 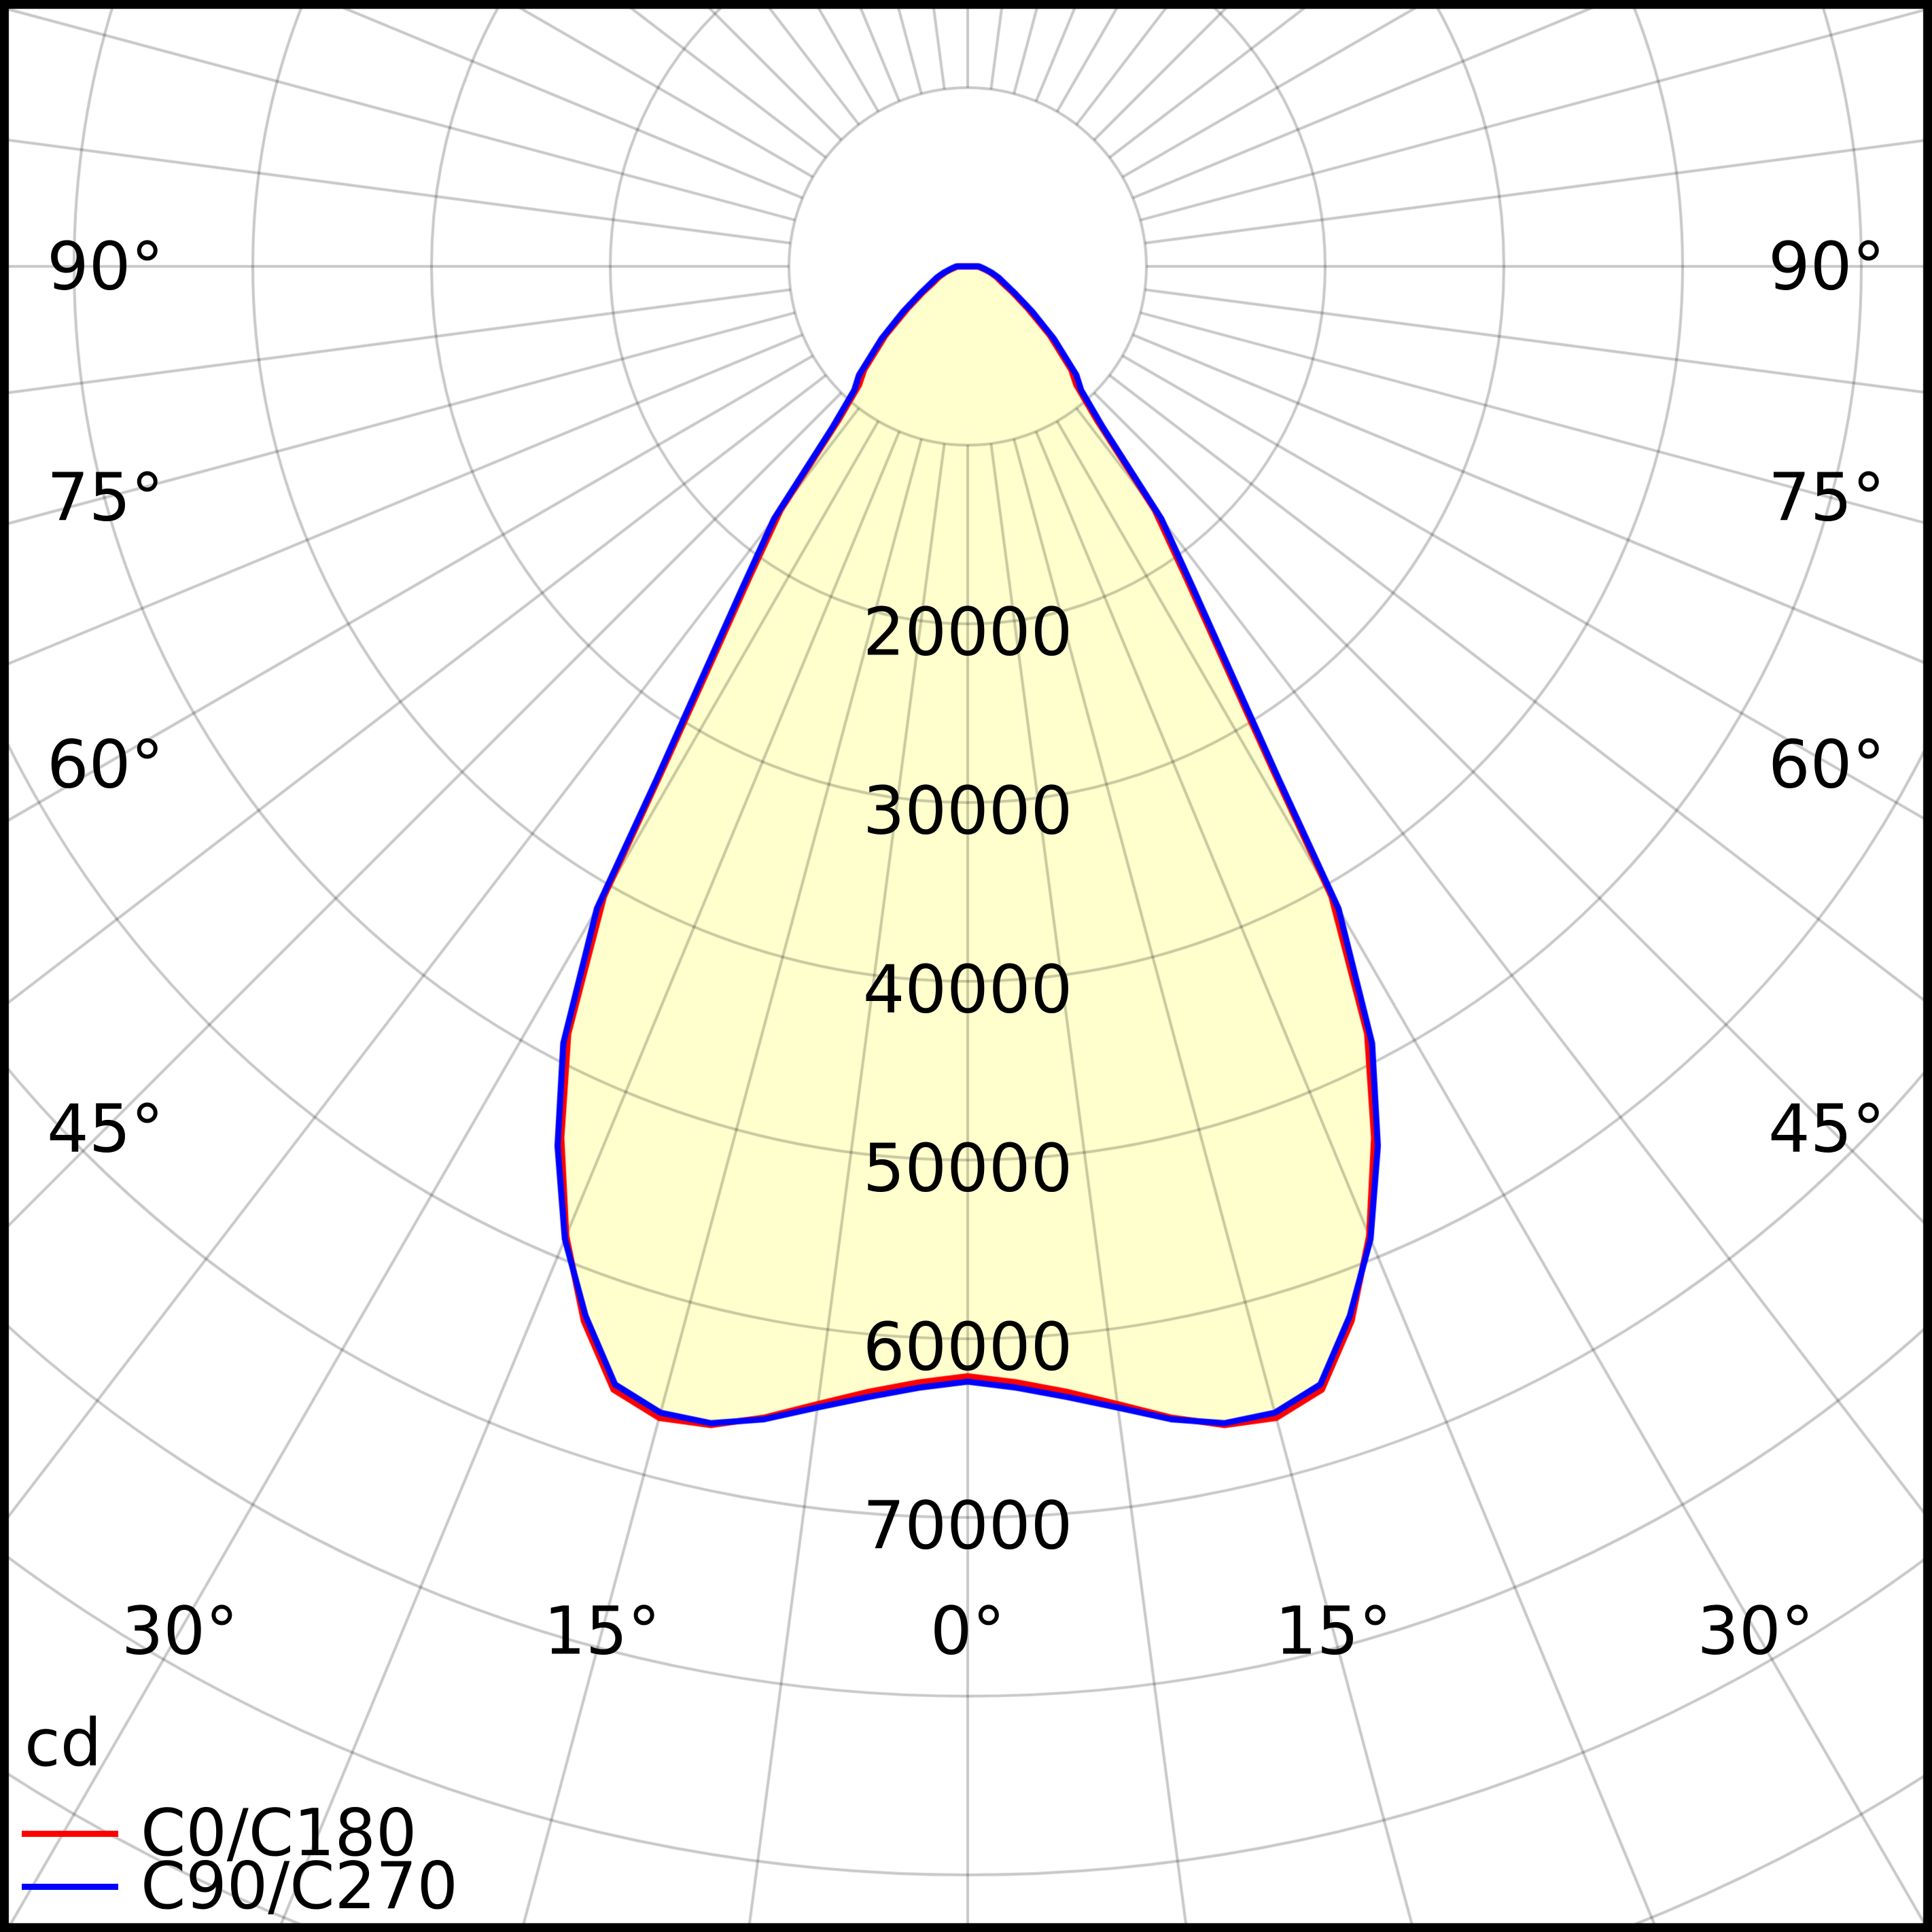 What do you see at coordinates (1826, 266) in the screenshot?
I see `gamma-label-right-90: 90°` at bounding box center [1826, 266].